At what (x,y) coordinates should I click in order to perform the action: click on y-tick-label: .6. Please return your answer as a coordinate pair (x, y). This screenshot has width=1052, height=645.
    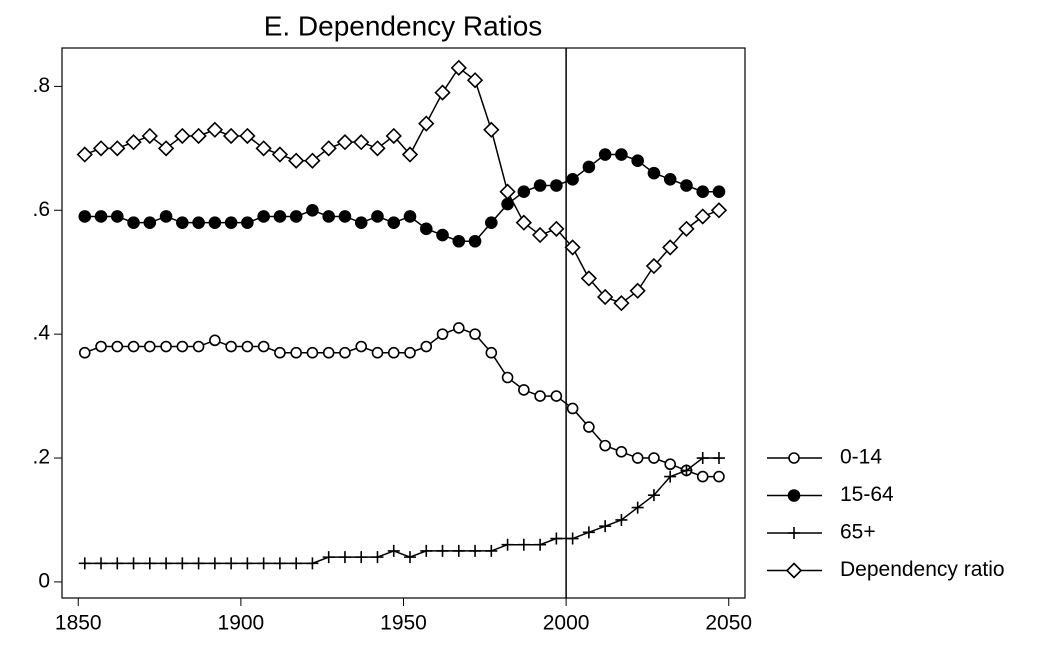
    Looking at the image, I should click on (41, 209).